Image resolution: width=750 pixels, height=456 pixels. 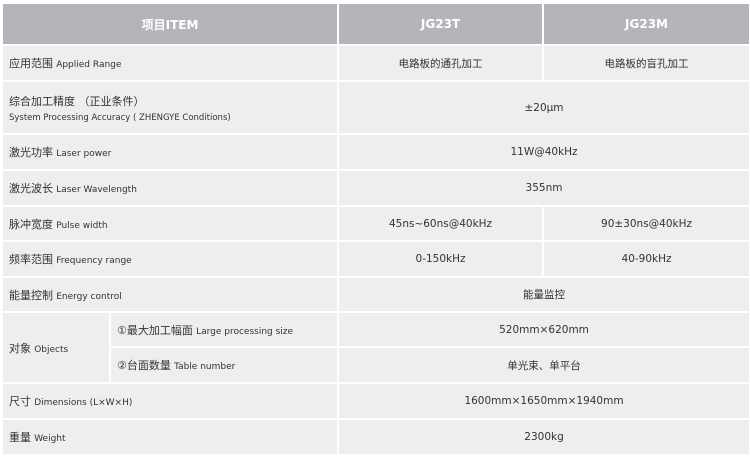 What do you see at coordinates (543, 294) in the screenshot?
I see `value-shared: 能量监控` at bounding box center [543, 294].